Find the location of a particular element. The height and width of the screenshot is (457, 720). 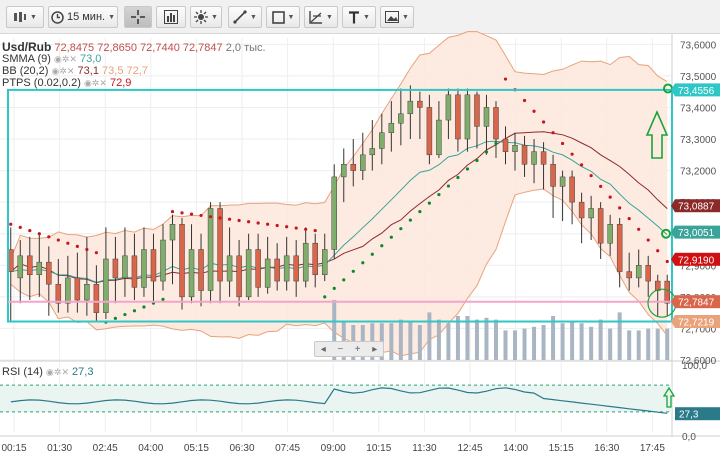

scroll-right-button: ▸ is located at coordinates (375, 349).